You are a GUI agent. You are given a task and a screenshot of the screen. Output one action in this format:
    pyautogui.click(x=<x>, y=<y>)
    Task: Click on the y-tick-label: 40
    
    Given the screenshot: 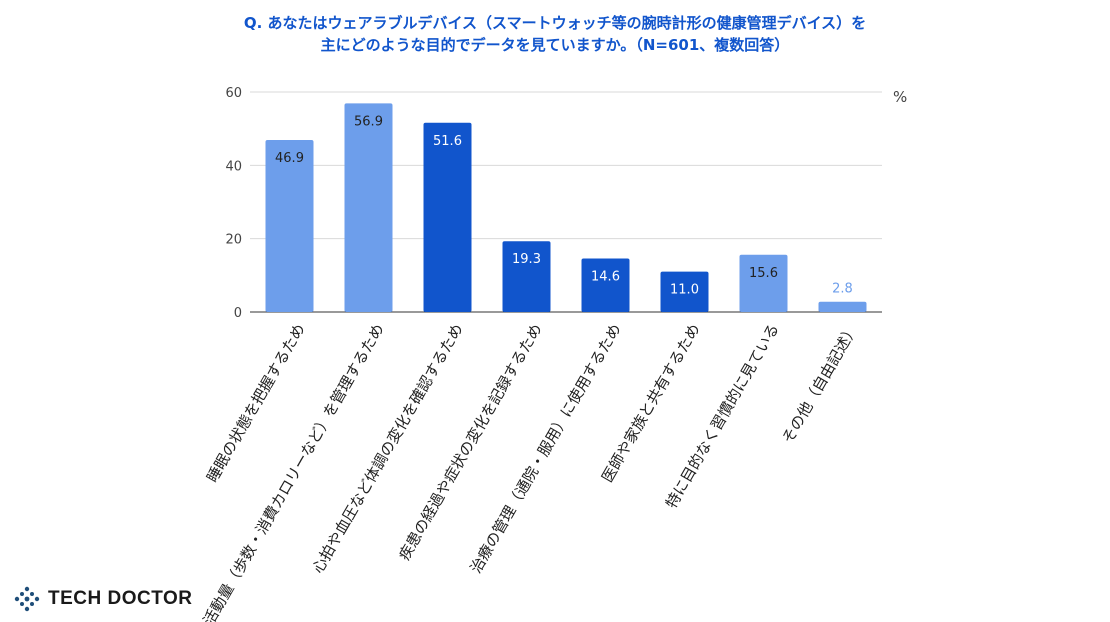 What is the action you would take?
    pyautogui.click(x=233, y=166)
    